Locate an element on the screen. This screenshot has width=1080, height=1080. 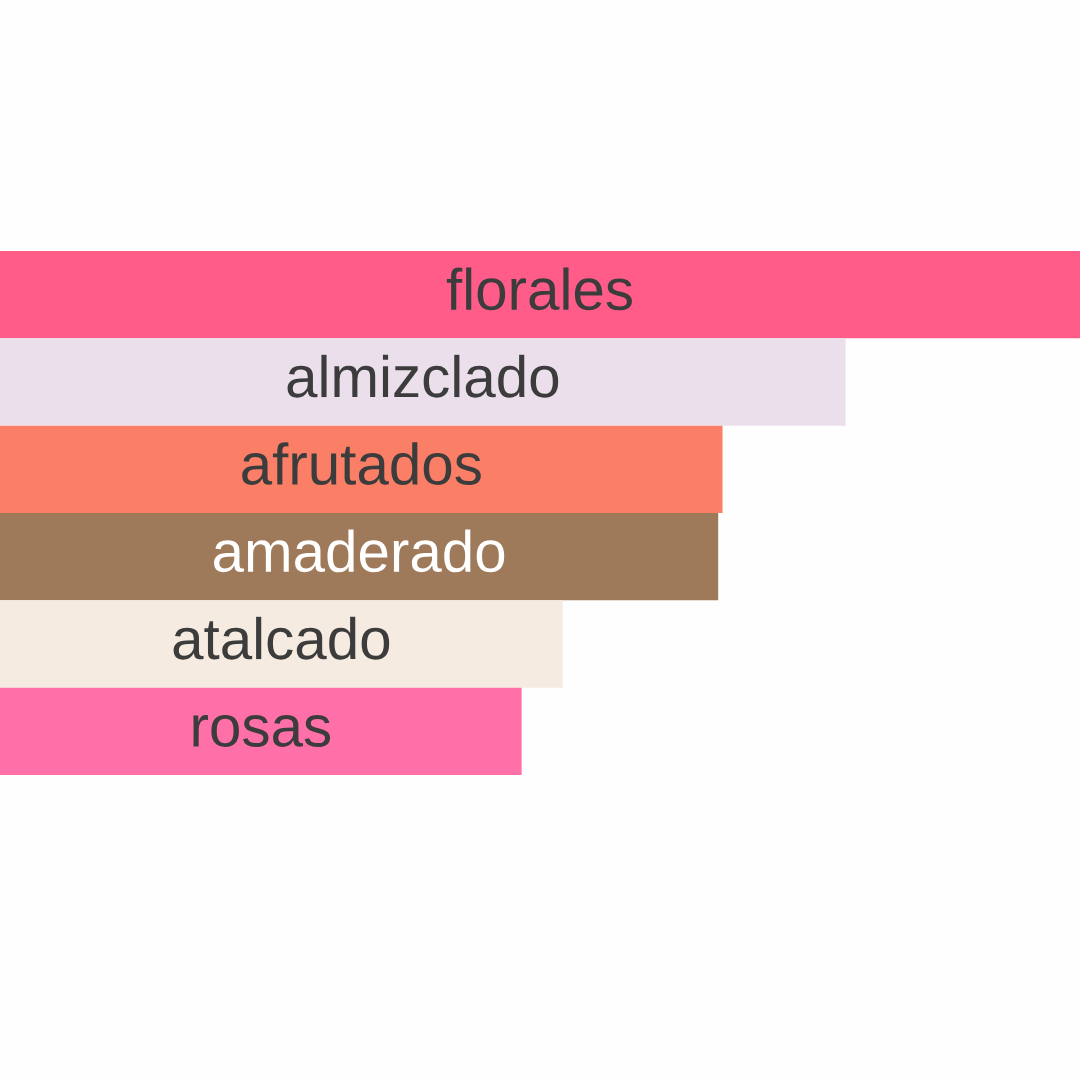
y-tick-label: afrutados is located at coordinates (361, 463).